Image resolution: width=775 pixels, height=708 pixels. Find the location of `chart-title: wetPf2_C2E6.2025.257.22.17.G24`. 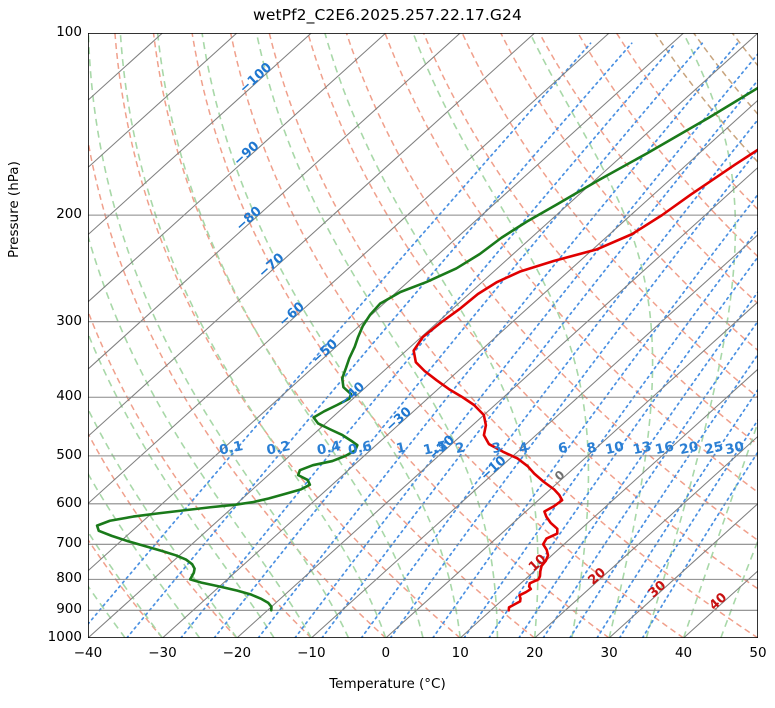

chart-title: wetPf2_C2E6.2025.257.22.17.G24 is located at coordinates (387, 15).